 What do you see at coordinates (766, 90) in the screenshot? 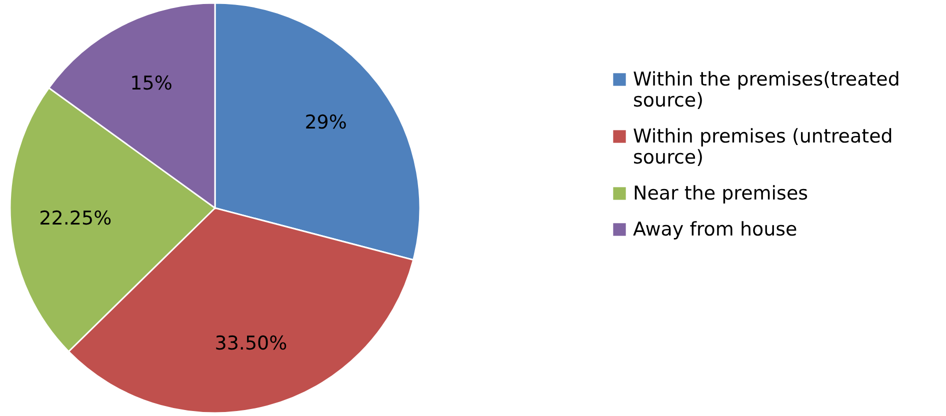
I see `legend-label: Within the premises(treated source)` at bounding box center [766, 90].